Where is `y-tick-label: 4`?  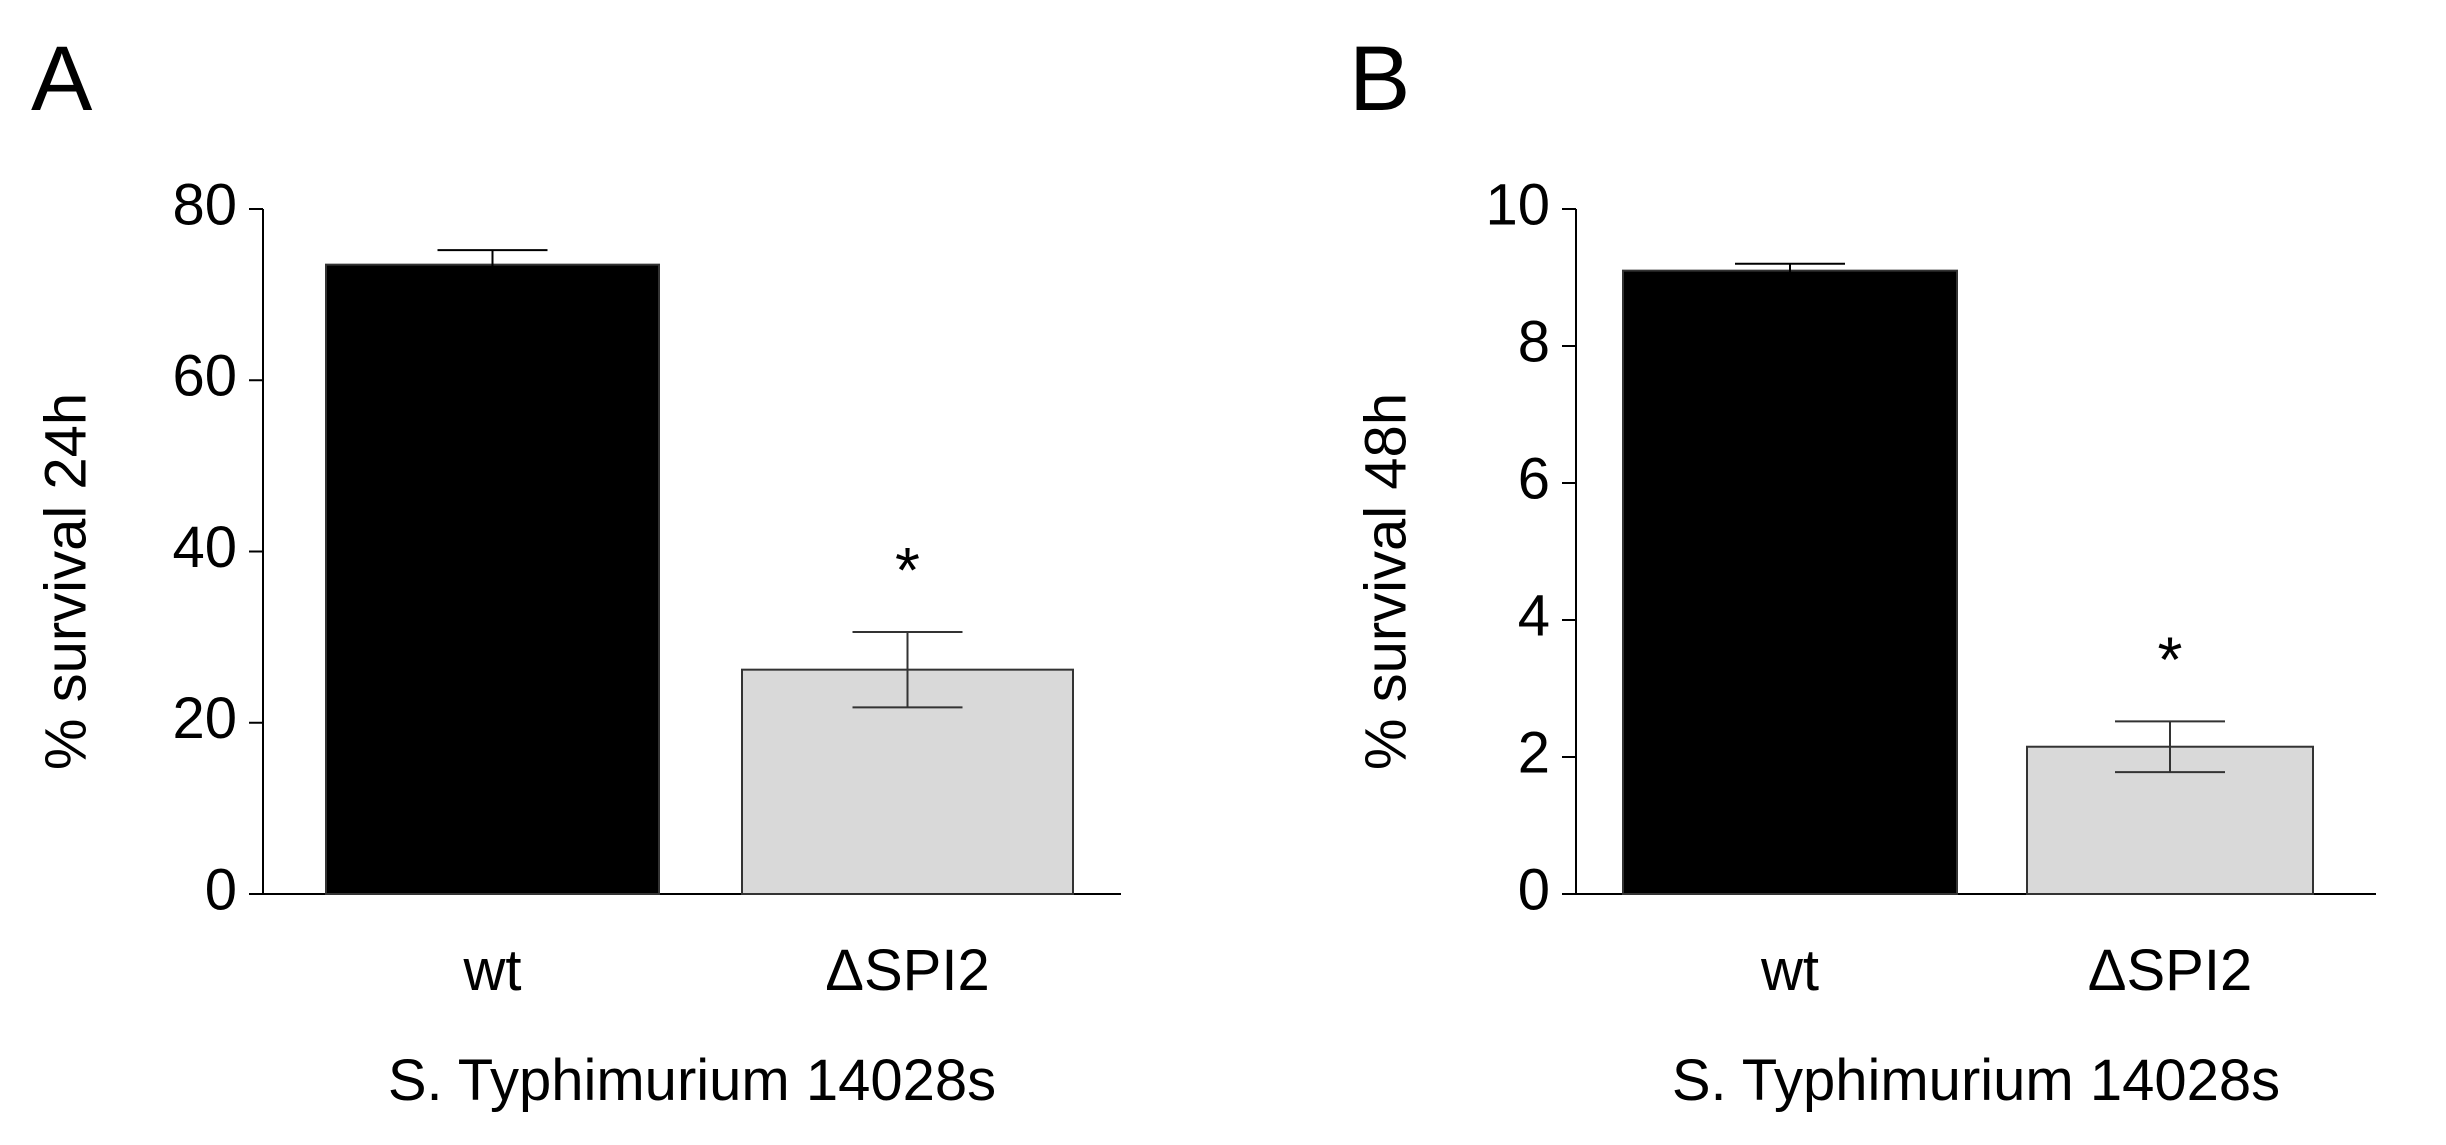
y-tick-label: 4 is located at coordinates (1534, 615).